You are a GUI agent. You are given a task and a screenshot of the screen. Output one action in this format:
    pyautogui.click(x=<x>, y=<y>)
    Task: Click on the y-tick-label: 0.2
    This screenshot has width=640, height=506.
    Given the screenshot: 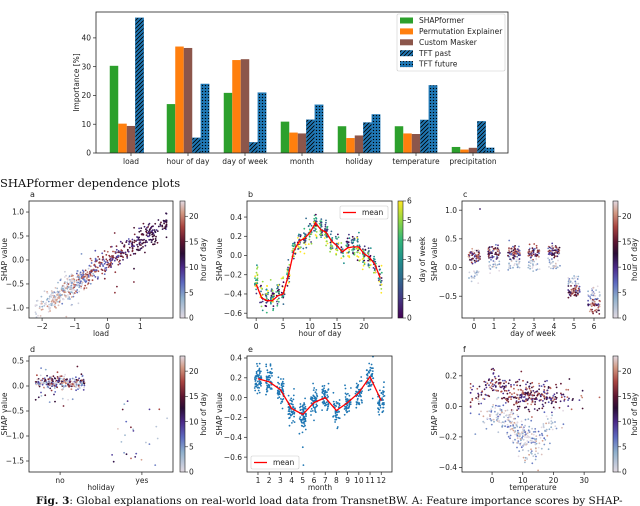 What is the action you would take?
    pyautogui.click(x=236, y=378)
    